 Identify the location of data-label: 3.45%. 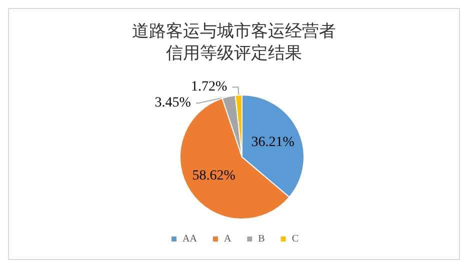
(173, 103).